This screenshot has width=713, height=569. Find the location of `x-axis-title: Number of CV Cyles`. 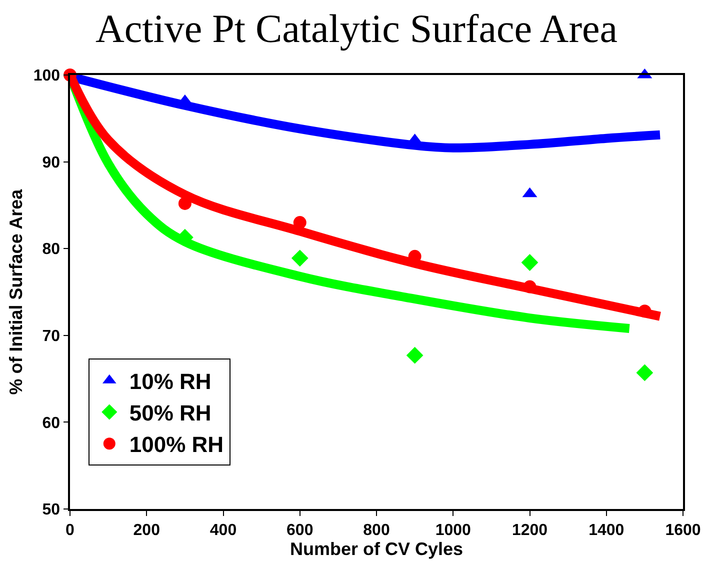

x-axis-title: Number of CV Cyles is located at coordinates (377, 548).